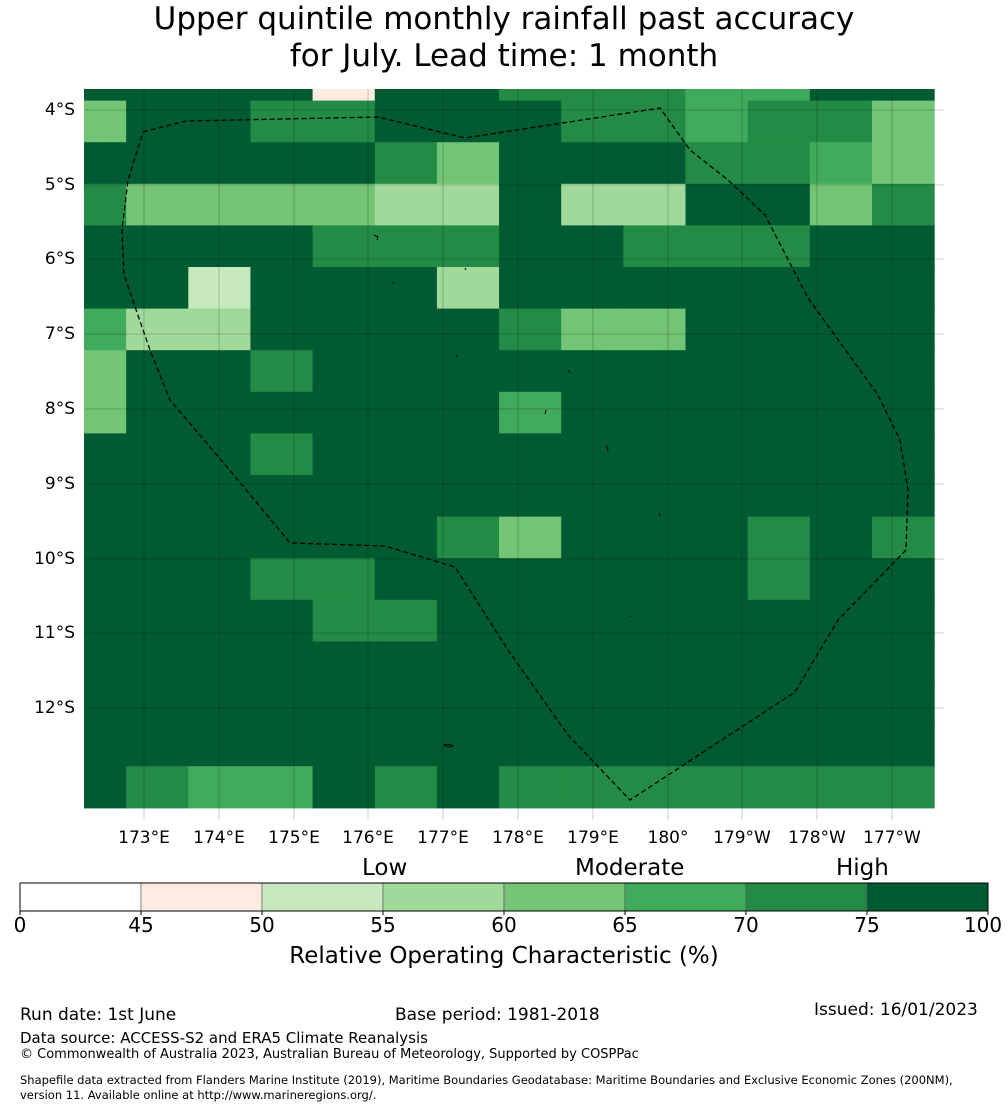 The width and height of the screenshot is (1008, 1110). Describe the element at coordinates (59, 334) in the screenshot. I see `lat-tick-label: 7°S` at that location.